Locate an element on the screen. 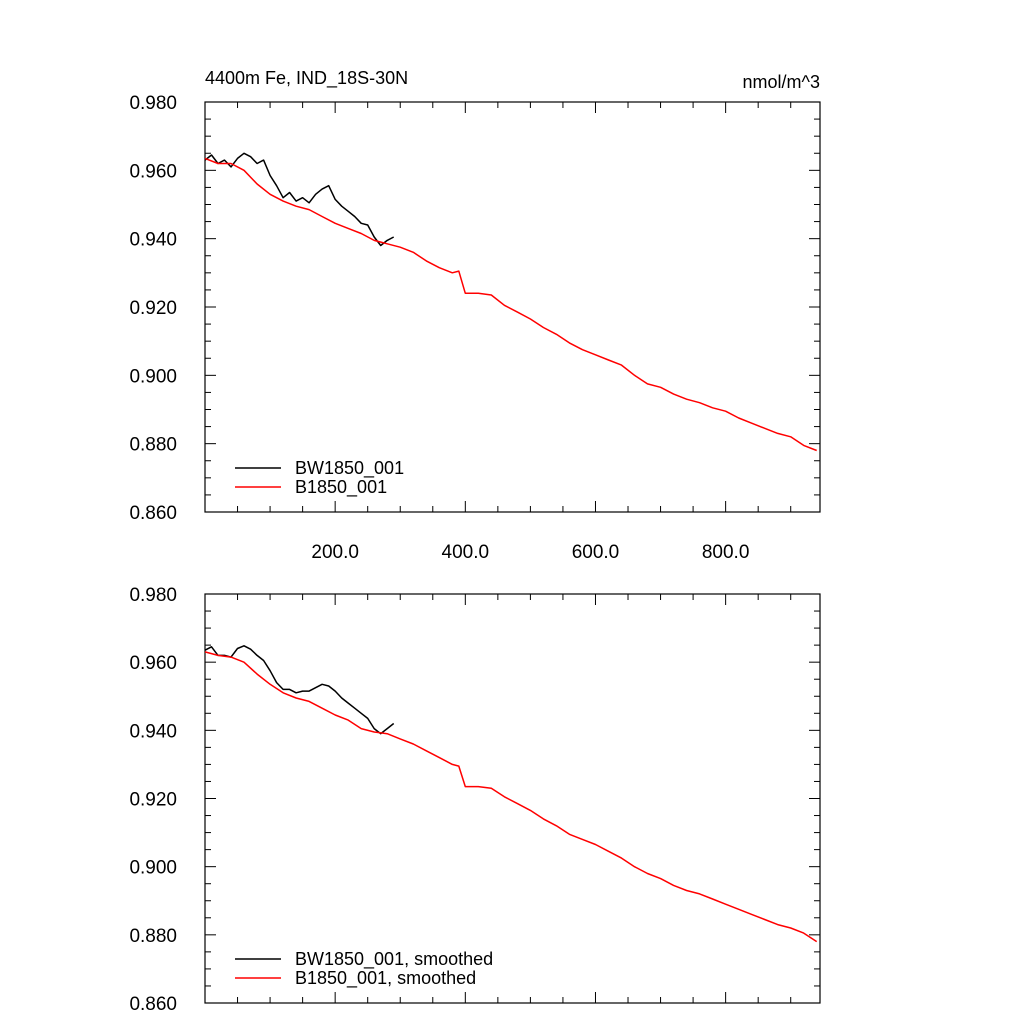 The height and width of the screenshot is (1029, 1024). x-tick-label: 800.0 is located at coordinates (726, 552).